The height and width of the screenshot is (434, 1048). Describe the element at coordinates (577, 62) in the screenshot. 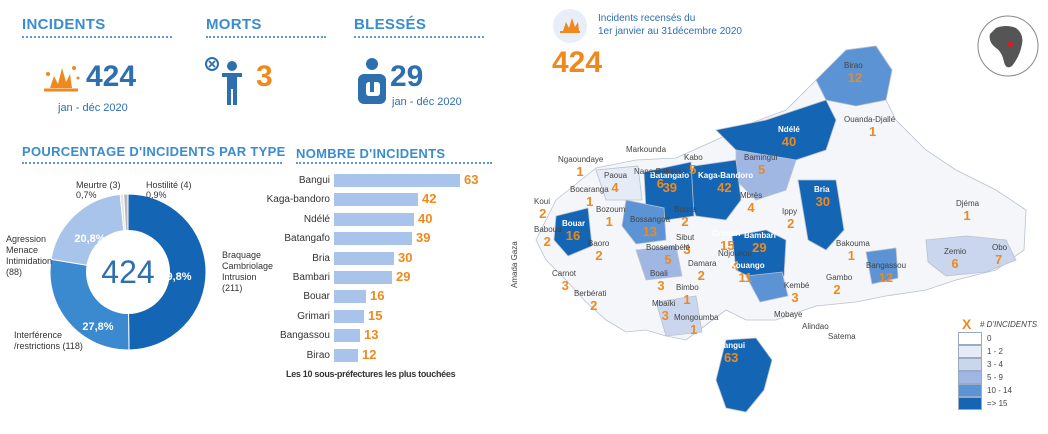

I see `map-total: 424` at that location.